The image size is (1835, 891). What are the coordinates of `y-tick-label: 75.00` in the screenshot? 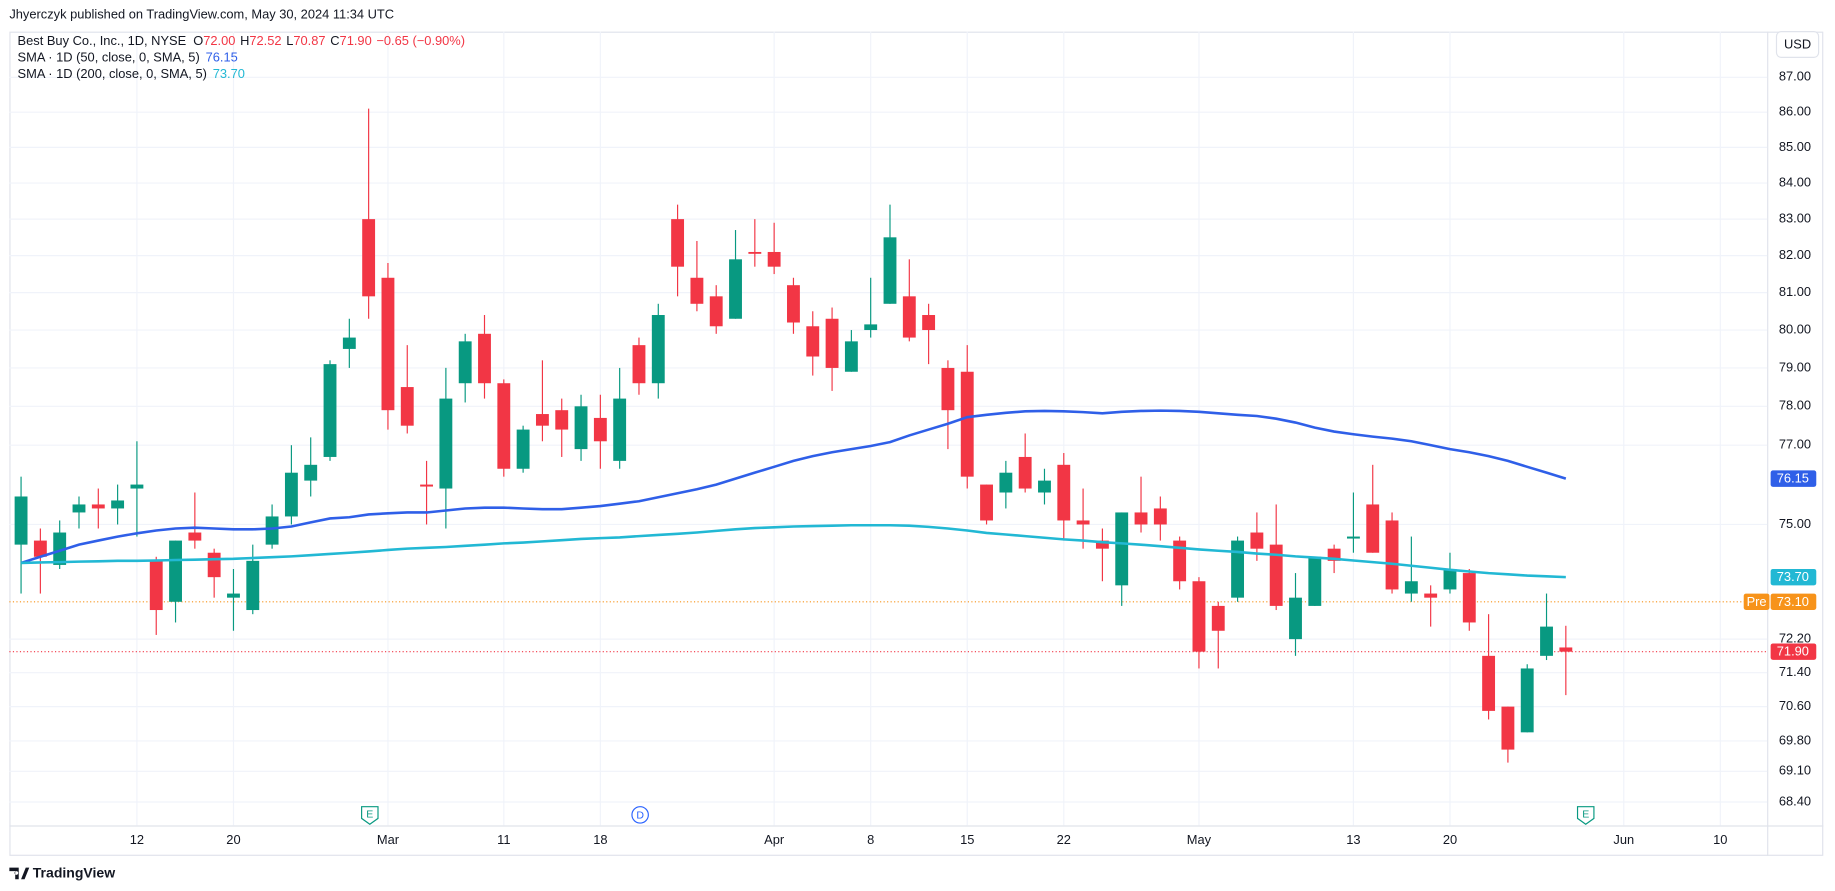 It's located at (1795, 523).